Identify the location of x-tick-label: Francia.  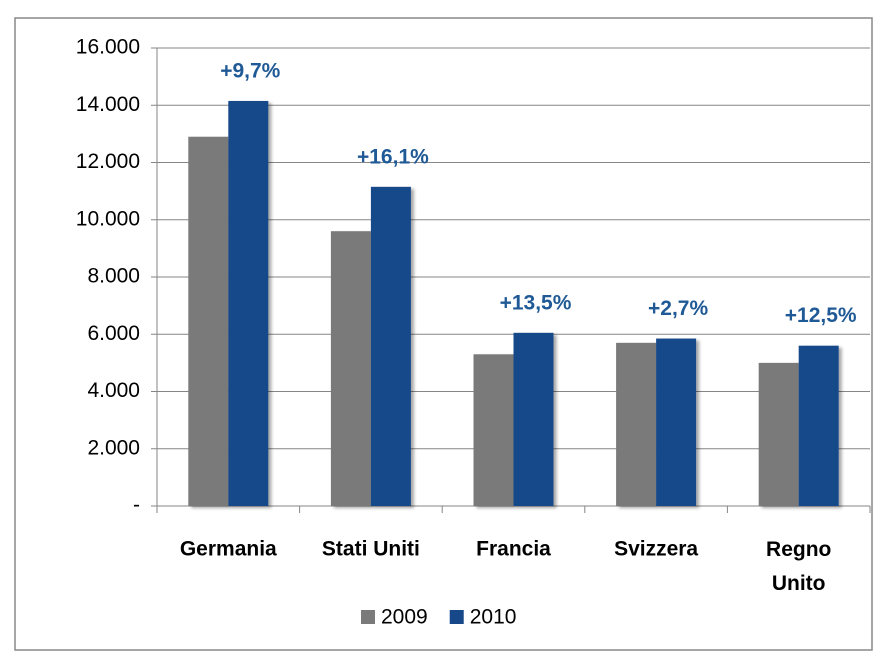
(513, 549).